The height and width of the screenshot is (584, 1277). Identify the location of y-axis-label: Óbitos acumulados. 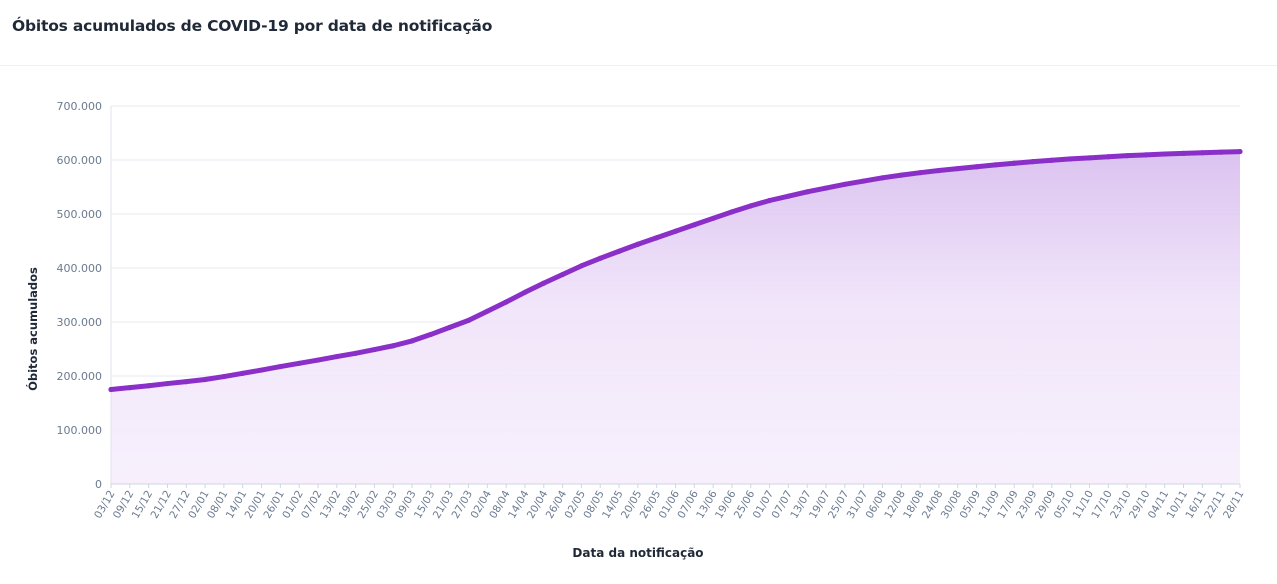
(32, 329).